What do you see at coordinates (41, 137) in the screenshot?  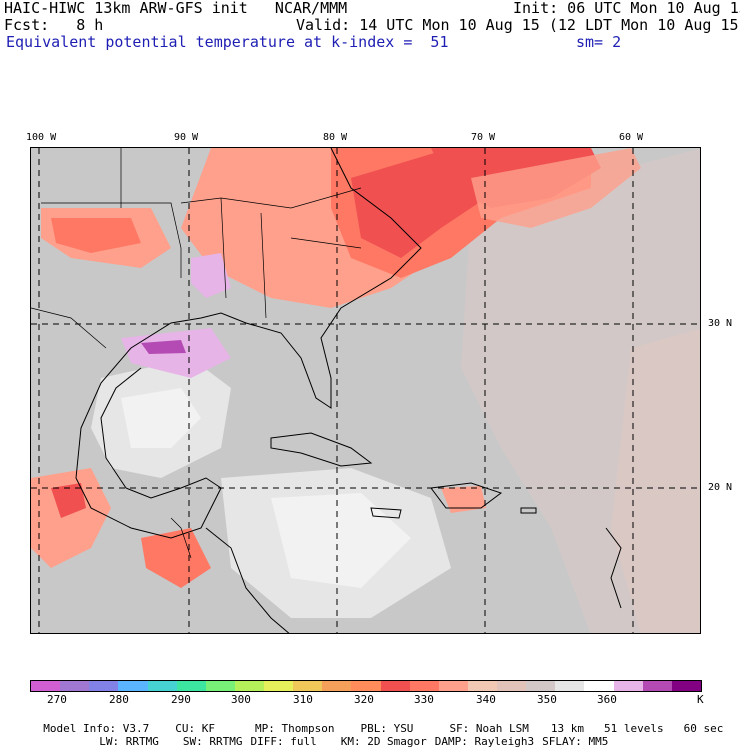 I see `lon-label-100w: 100 W` at bounding box center [41, 137].